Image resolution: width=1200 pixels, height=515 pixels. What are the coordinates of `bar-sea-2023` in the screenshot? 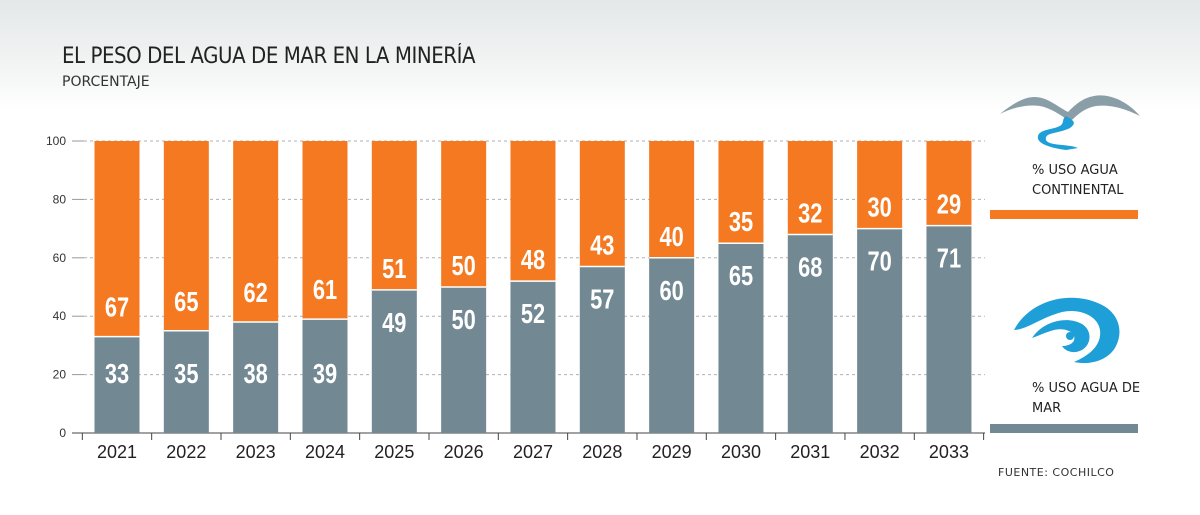 It's located at (256, 377).